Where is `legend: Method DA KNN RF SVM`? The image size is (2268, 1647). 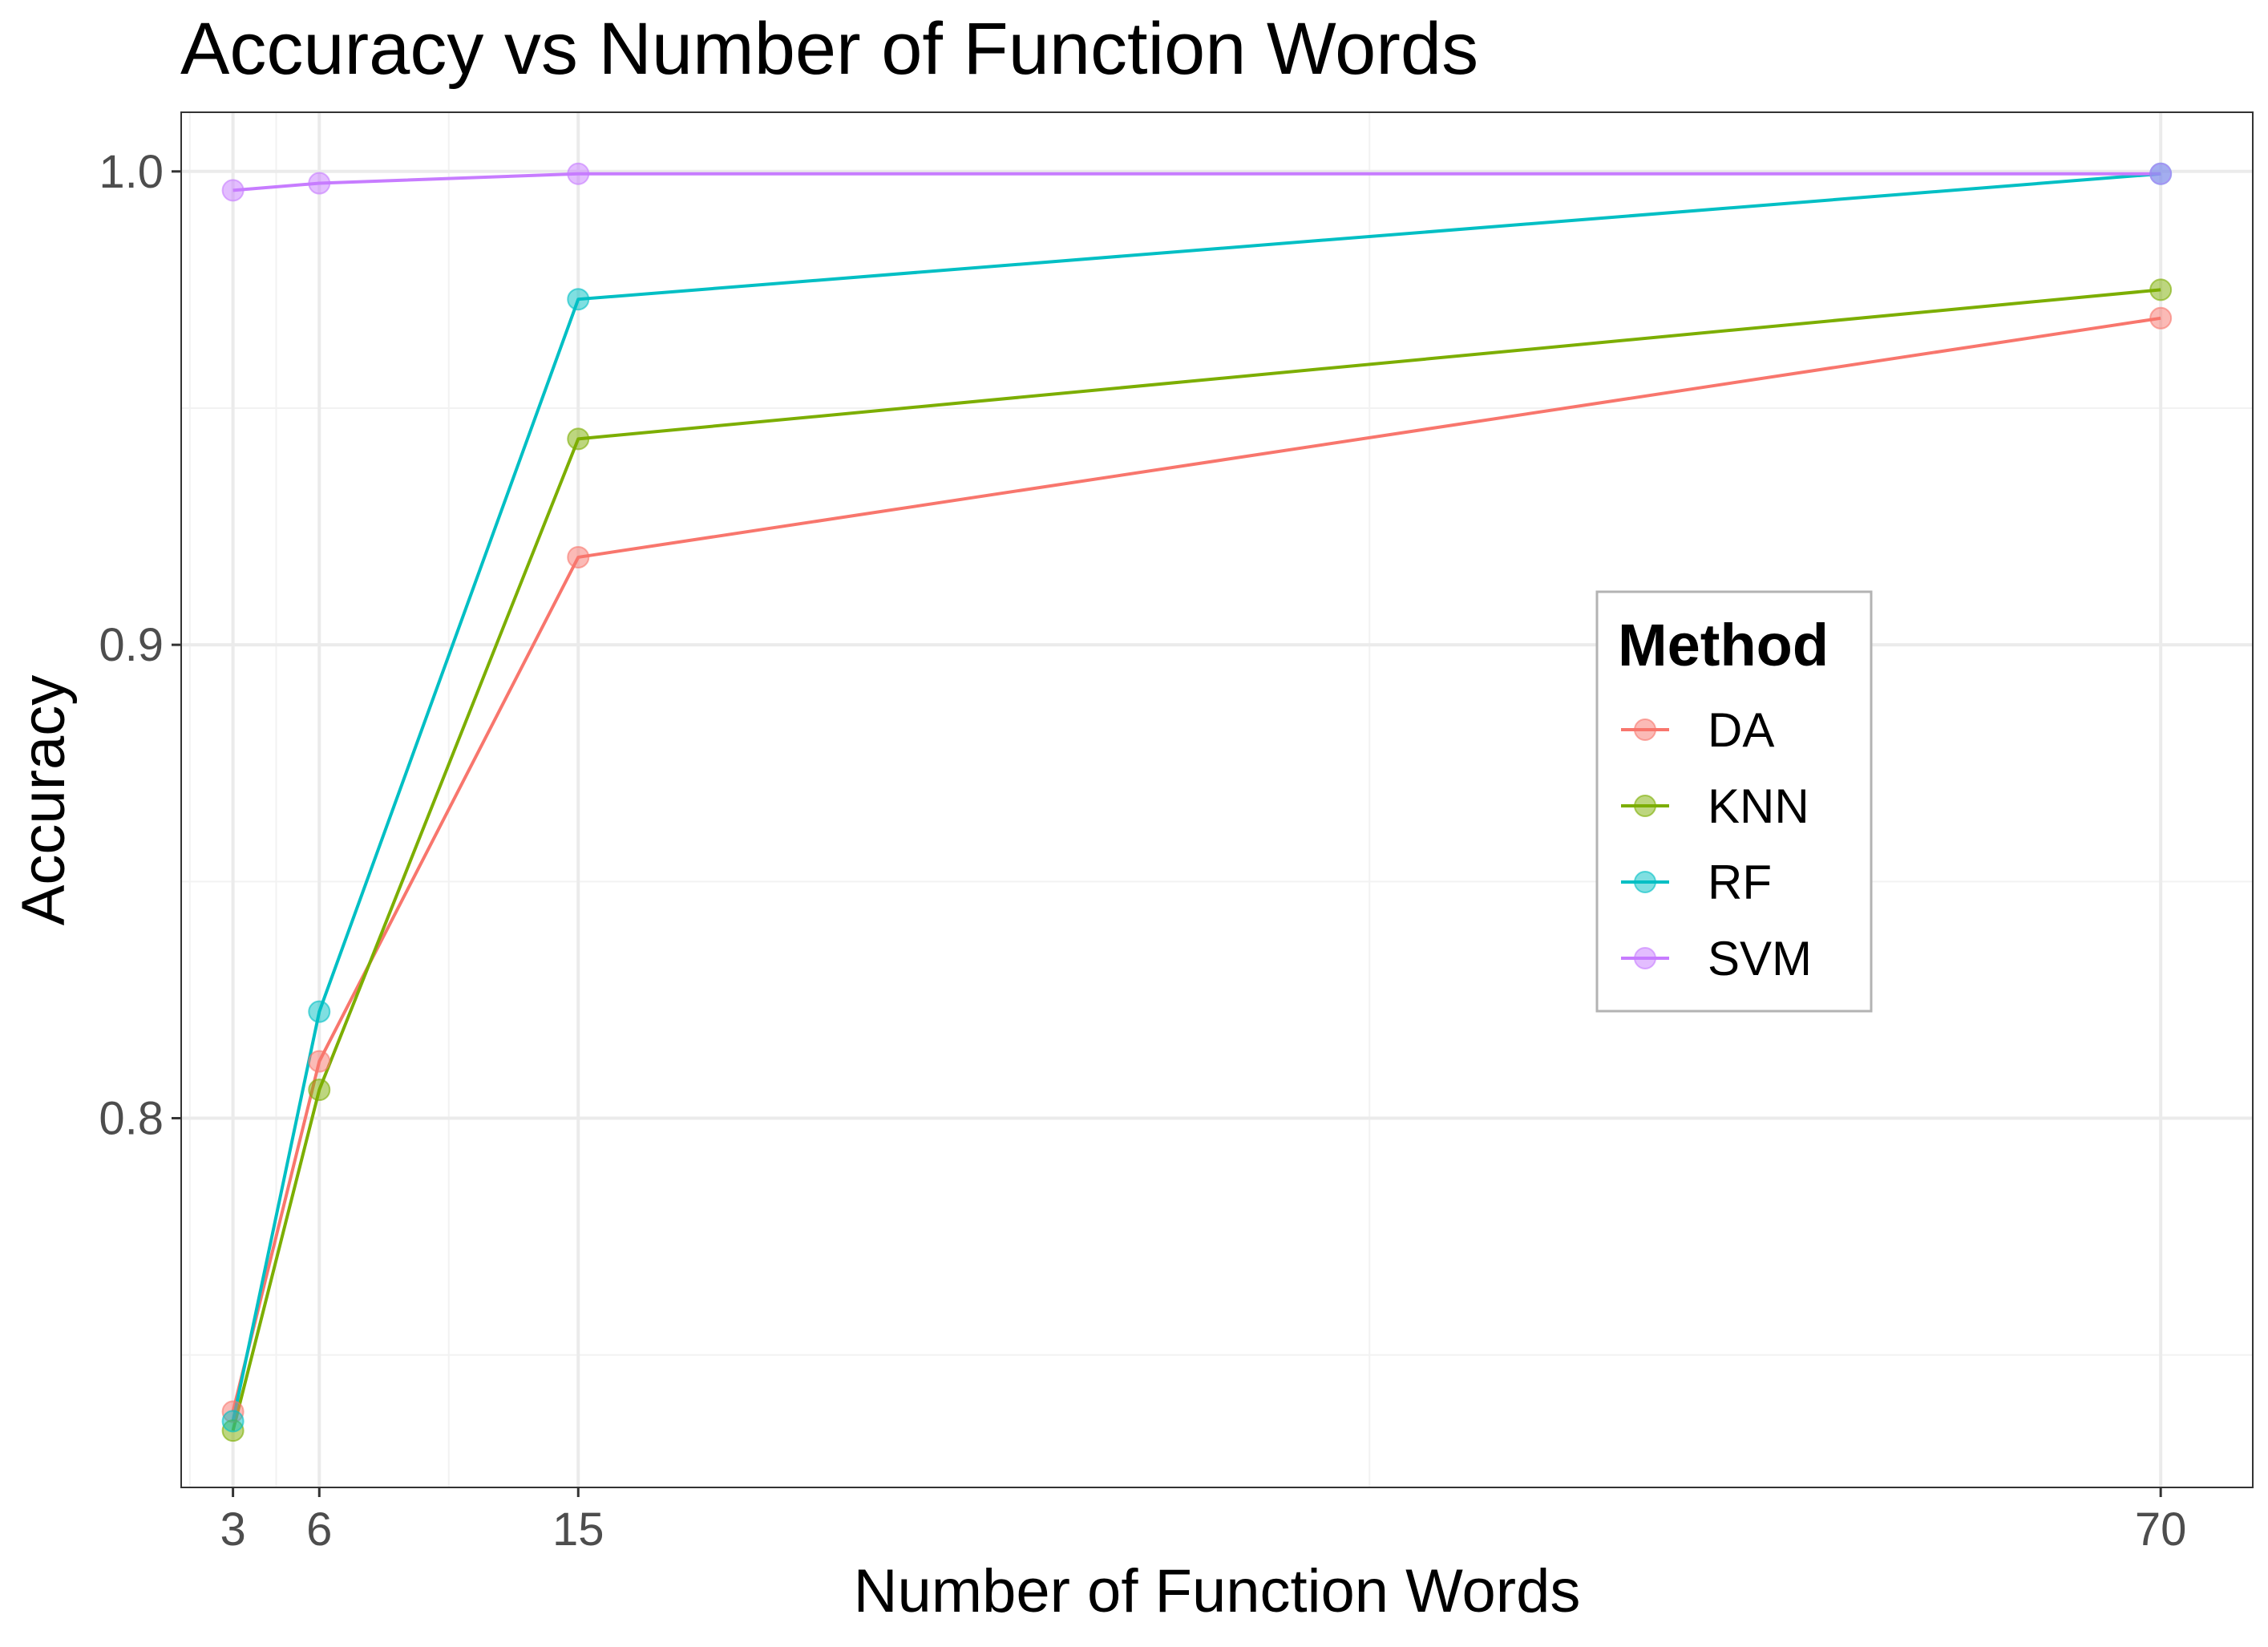 legend: Method DA KNN RF SVM is located at coordinates (1734, 801).